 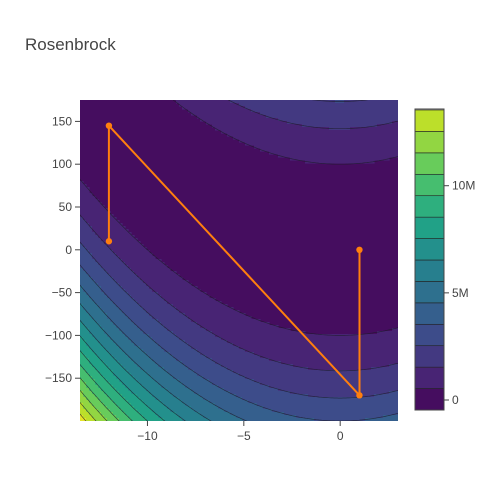 What do you see at coordinates (62, 164) in the screenshot?
I see `y-tick-label: 100` at bounding box center [62, 164].